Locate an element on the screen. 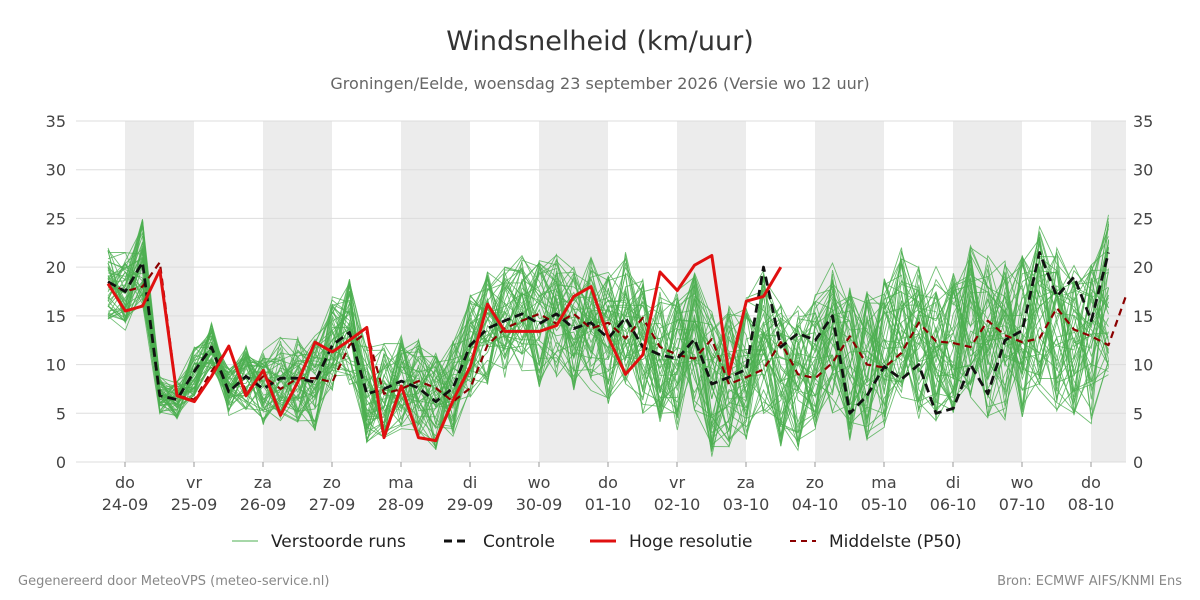  footer-source: Bron: ECMWF AIFS/KNMI Ens is located at coordinates (1089, 581).